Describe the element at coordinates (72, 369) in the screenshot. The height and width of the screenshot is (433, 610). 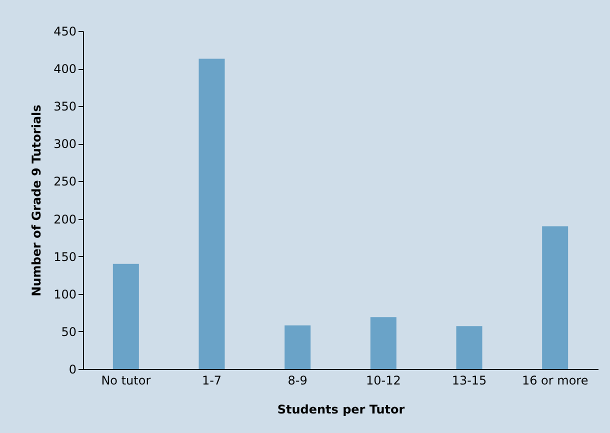
I see `y-tick-label: 0` at that location.